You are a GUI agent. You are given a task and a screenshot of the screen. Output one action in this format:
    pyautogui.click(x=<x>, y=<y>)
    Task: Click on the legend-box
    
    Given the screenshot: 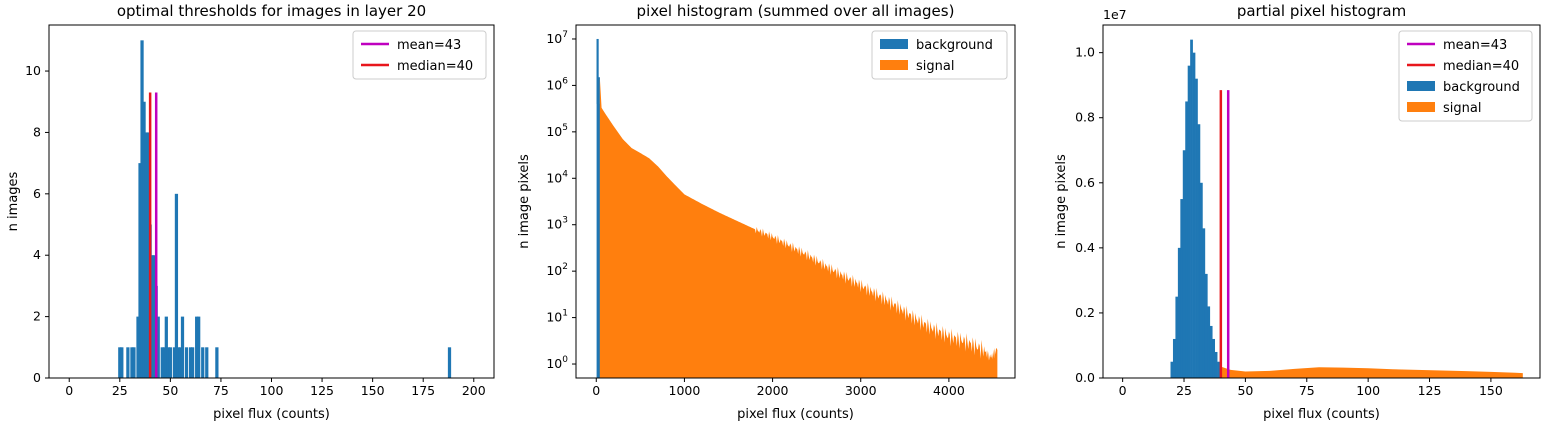 What is the action you would take?
    pyautogui.click(x=1465, y=76)
    